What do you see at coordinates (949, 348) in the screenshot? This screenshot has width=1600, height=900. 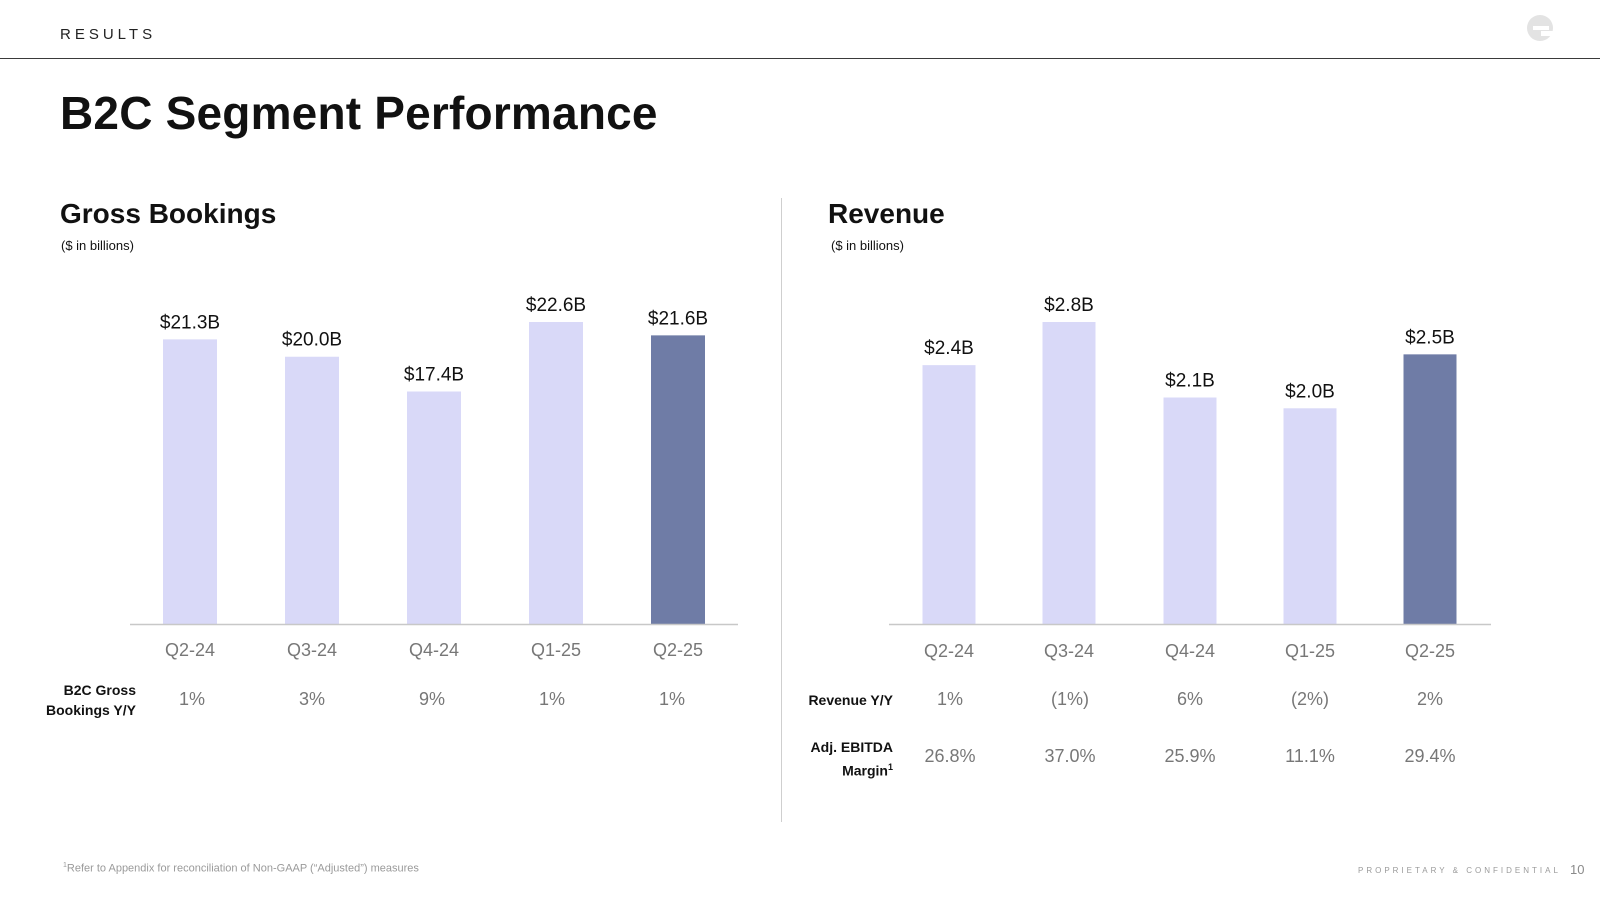 I see `rev-data-label: $2.4B` at bounding box center [949, 348].